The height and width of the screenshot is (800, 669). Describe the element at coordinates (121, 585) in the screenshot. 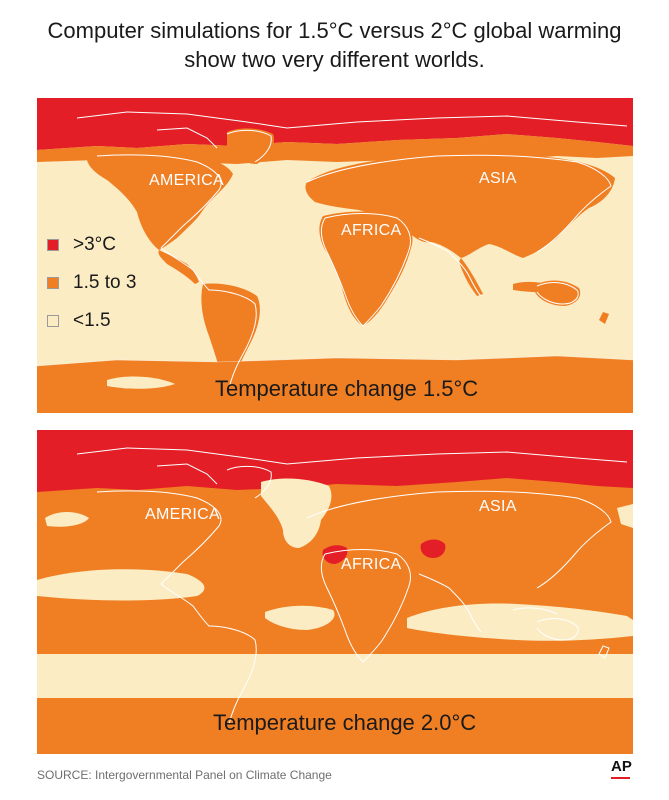

I see `mild-patch-south-pacific` at that location.